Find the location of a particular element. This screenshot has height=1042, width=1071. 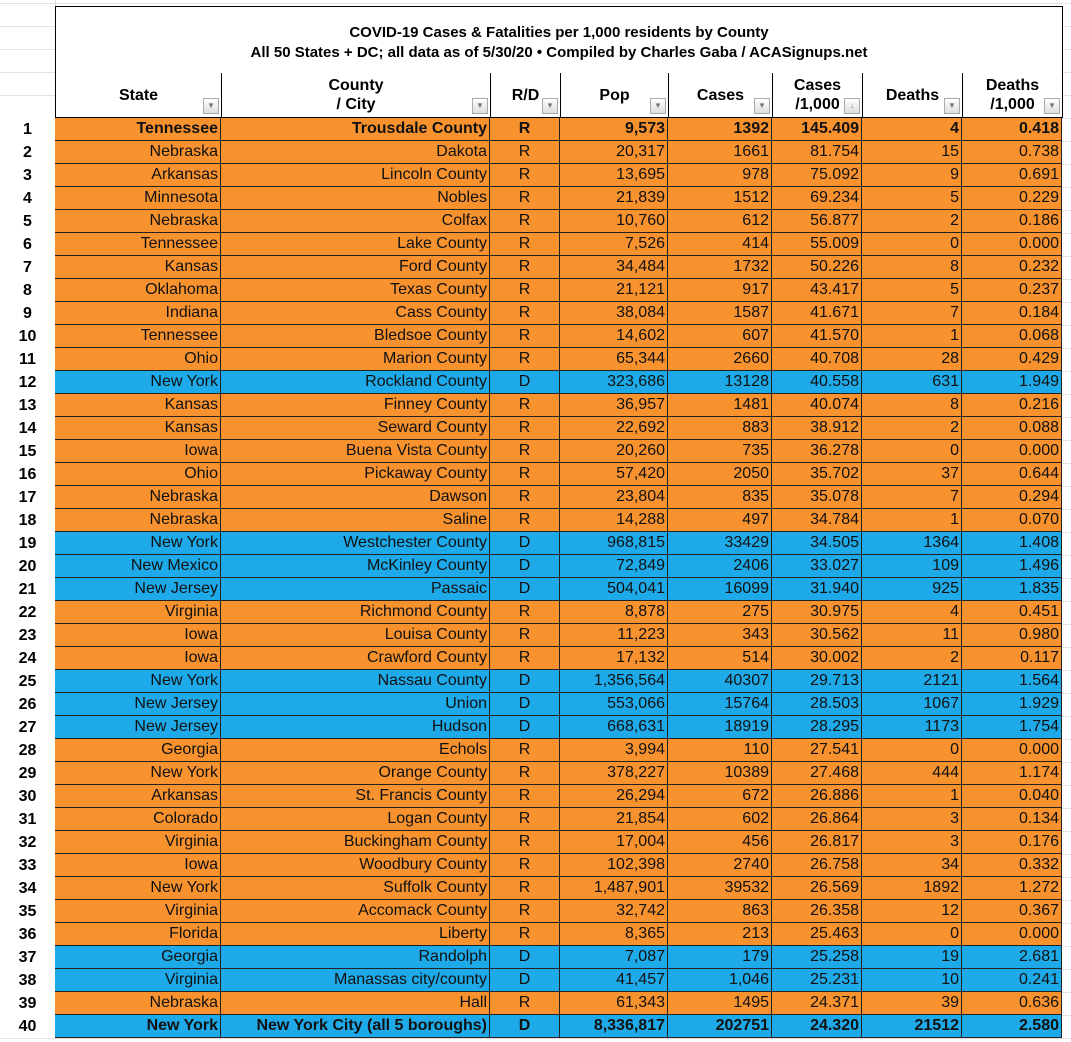

cell-pop: 8,878 is located at coordinates (614, 612).